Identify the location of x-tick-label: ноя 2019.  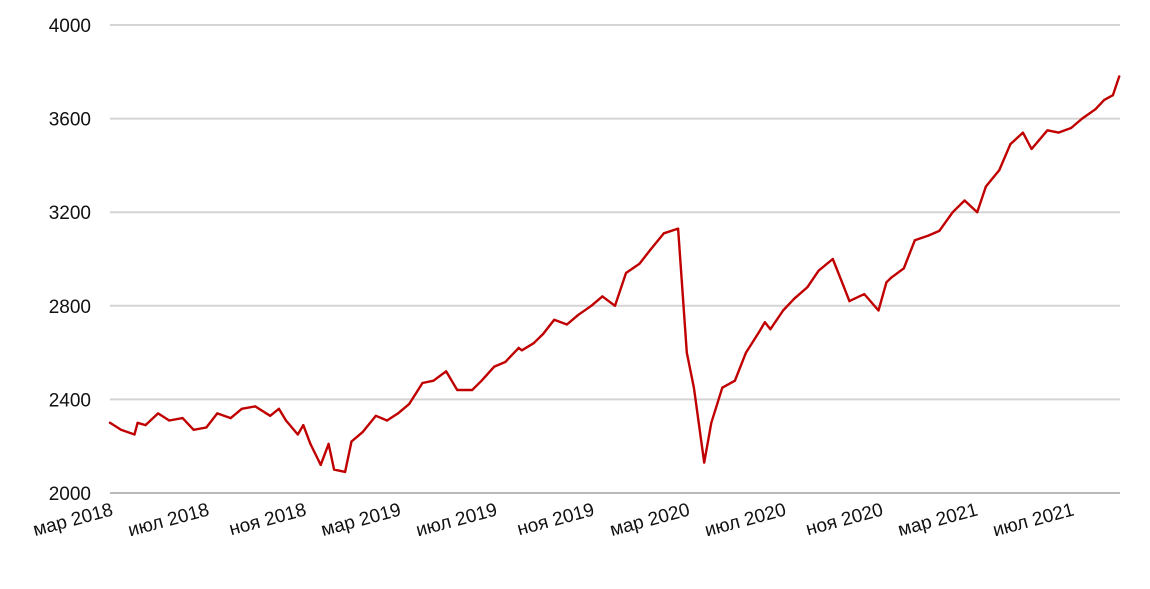
(556, 520).